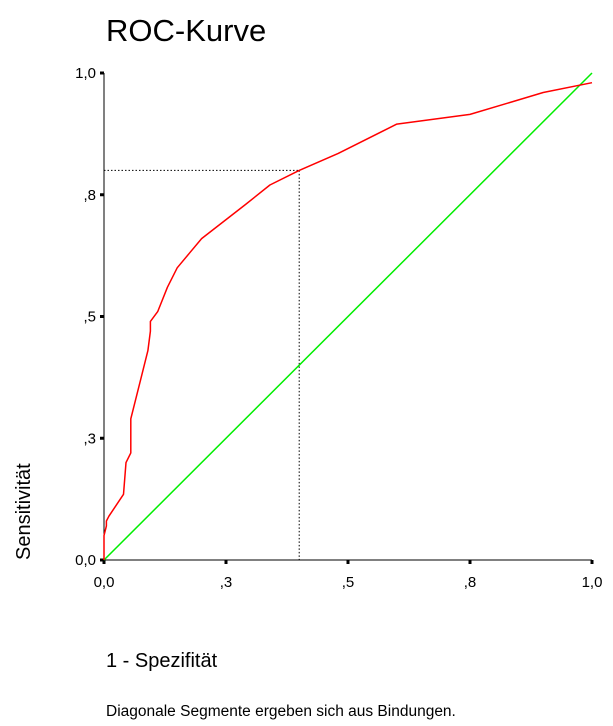  I want to click on y-tick-label: 0,0, so click(85, 560).